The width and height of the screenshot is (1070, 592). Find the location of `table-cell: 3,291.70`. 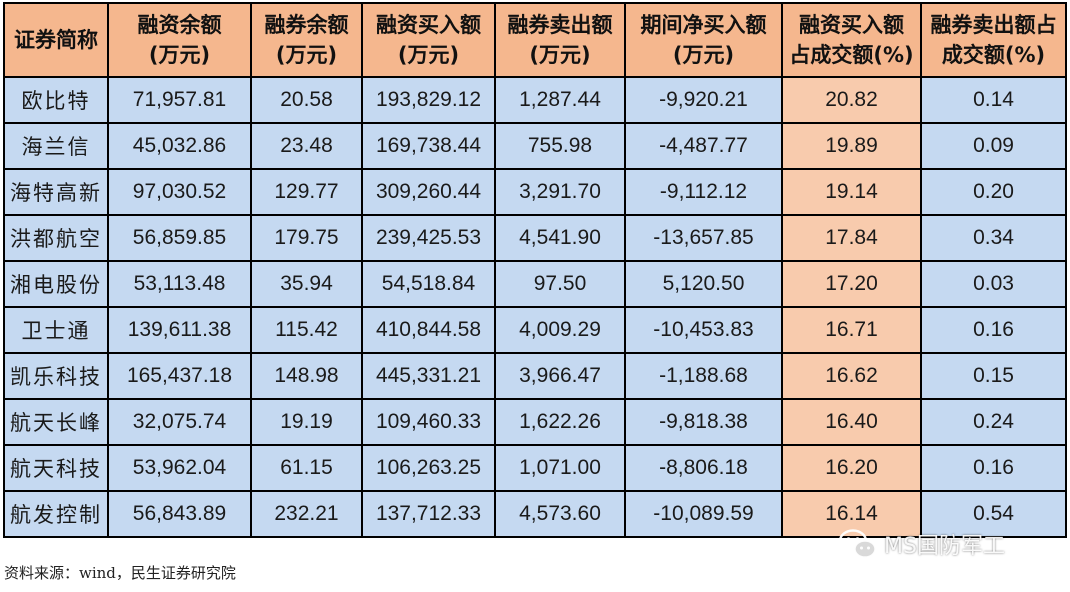

table-cell: 3,291.70 is located at coordinates (560, 192).